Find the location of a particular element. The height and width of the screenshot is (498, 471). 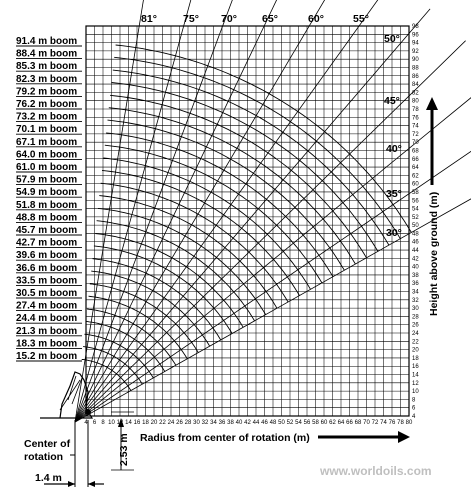

x-tick-label: 74 is located at coordinates (383, 423).